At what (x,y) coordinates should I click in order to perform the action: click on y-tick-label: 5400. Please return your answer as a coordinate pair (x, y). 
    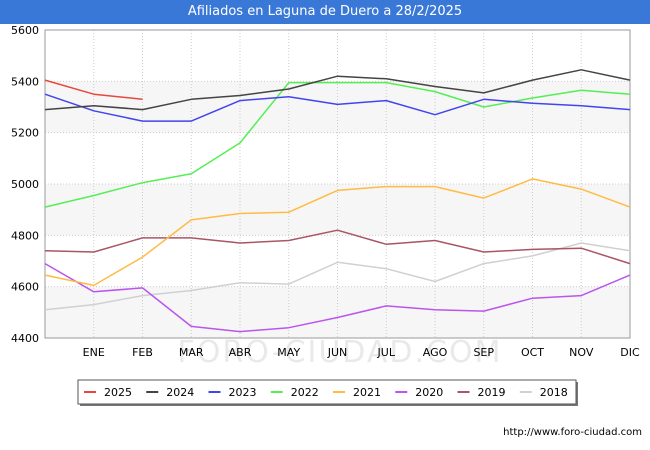
    Looking at the image, I should click on (25, 81).